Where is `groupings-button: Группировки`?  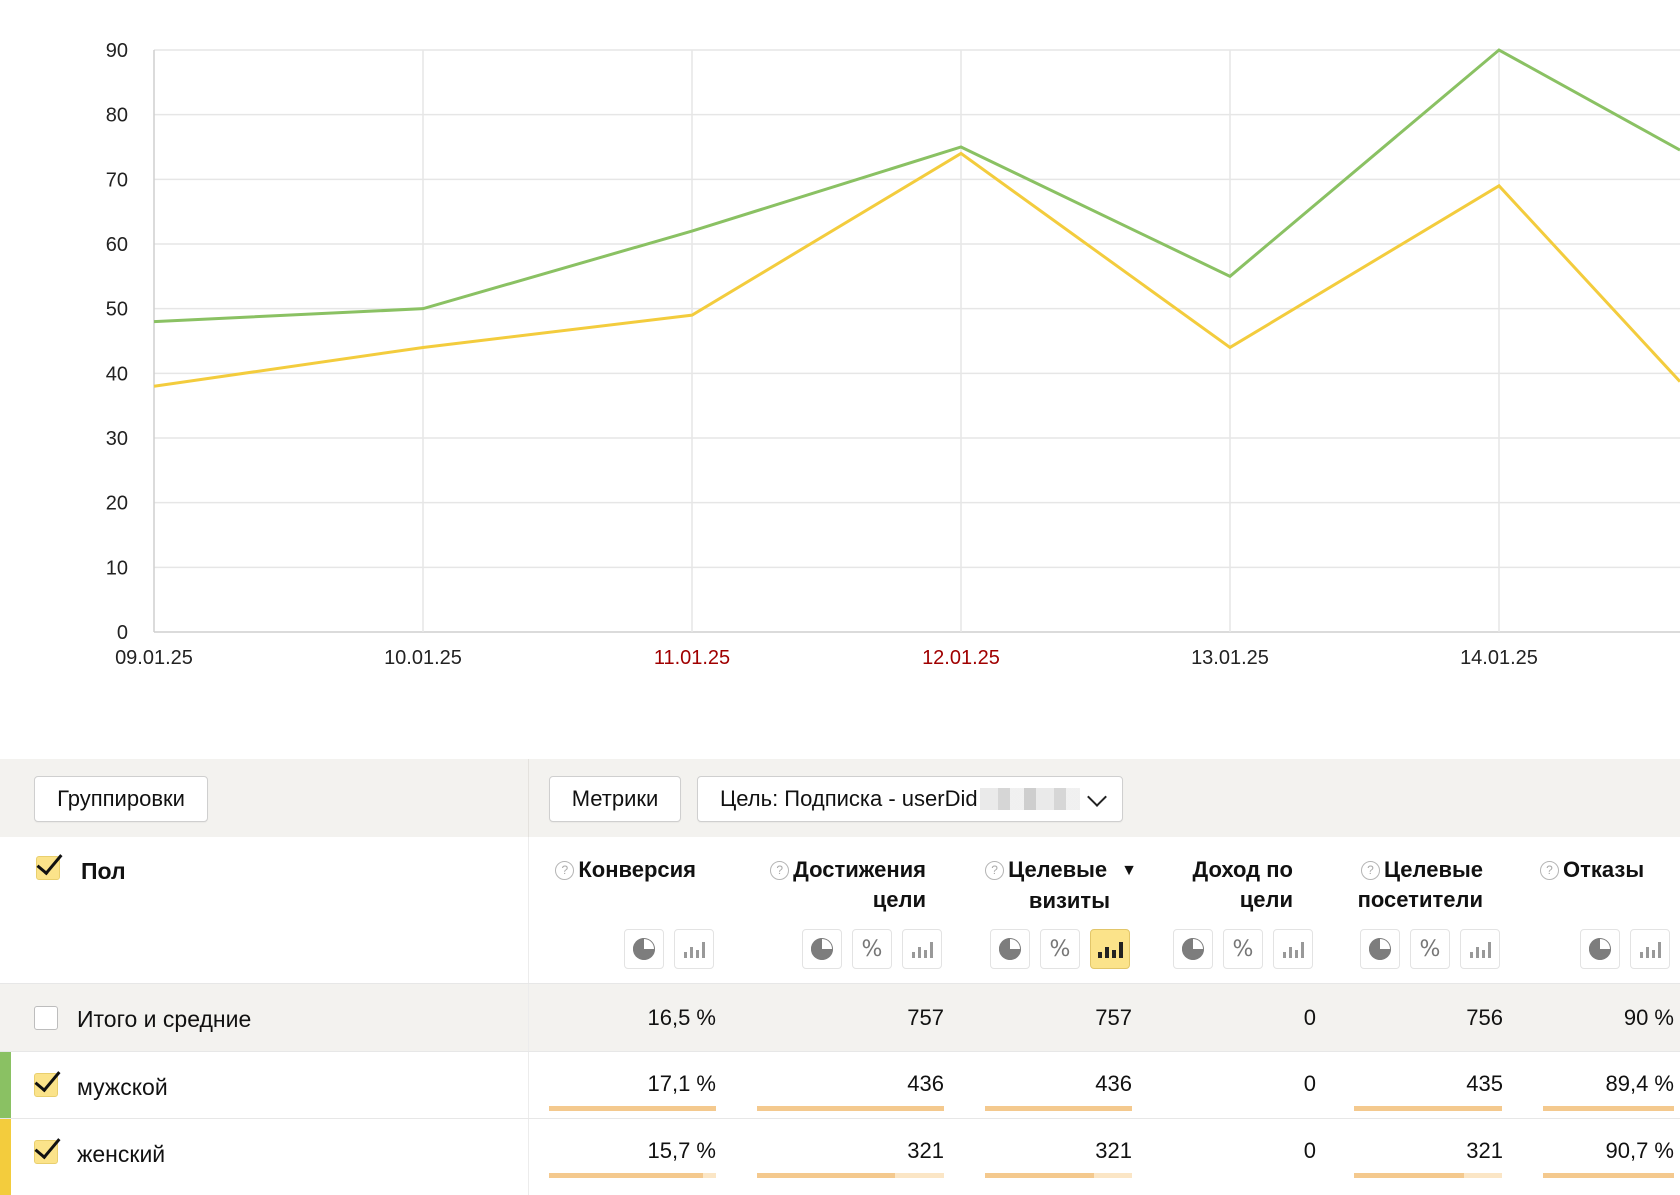 groupings-button: Группировки is located at coordinates (121, 799).